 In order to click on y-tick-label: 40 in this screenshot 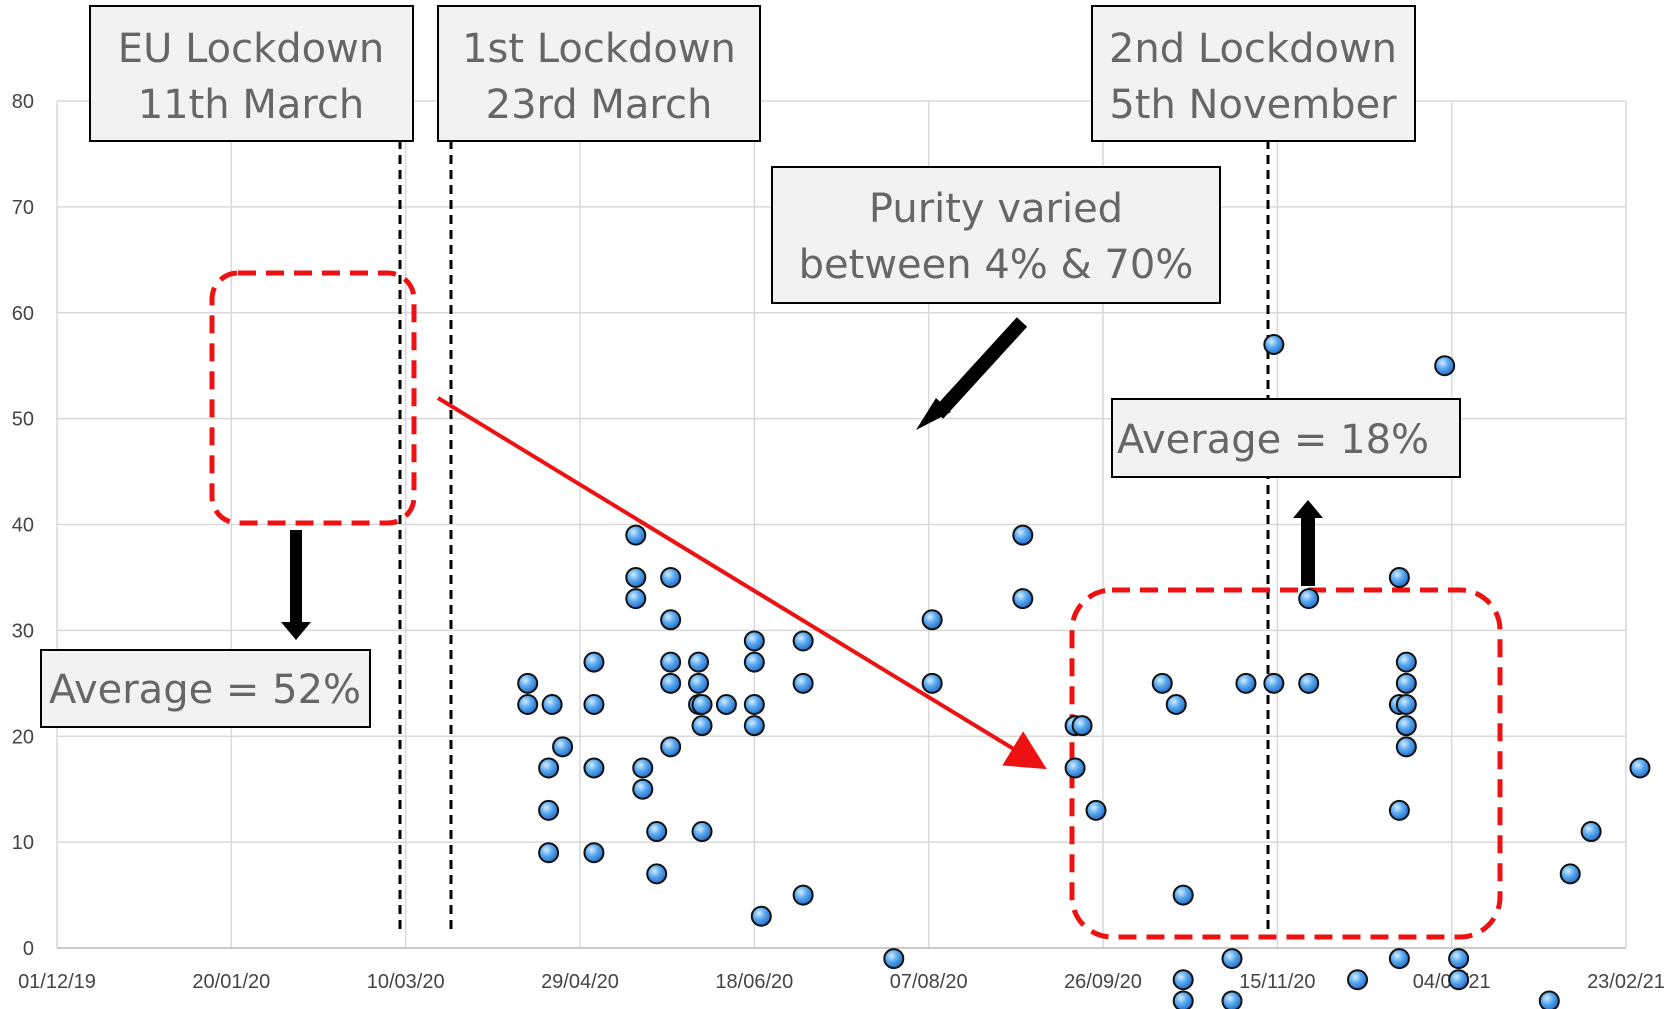, I will do `click(23, 526)`.